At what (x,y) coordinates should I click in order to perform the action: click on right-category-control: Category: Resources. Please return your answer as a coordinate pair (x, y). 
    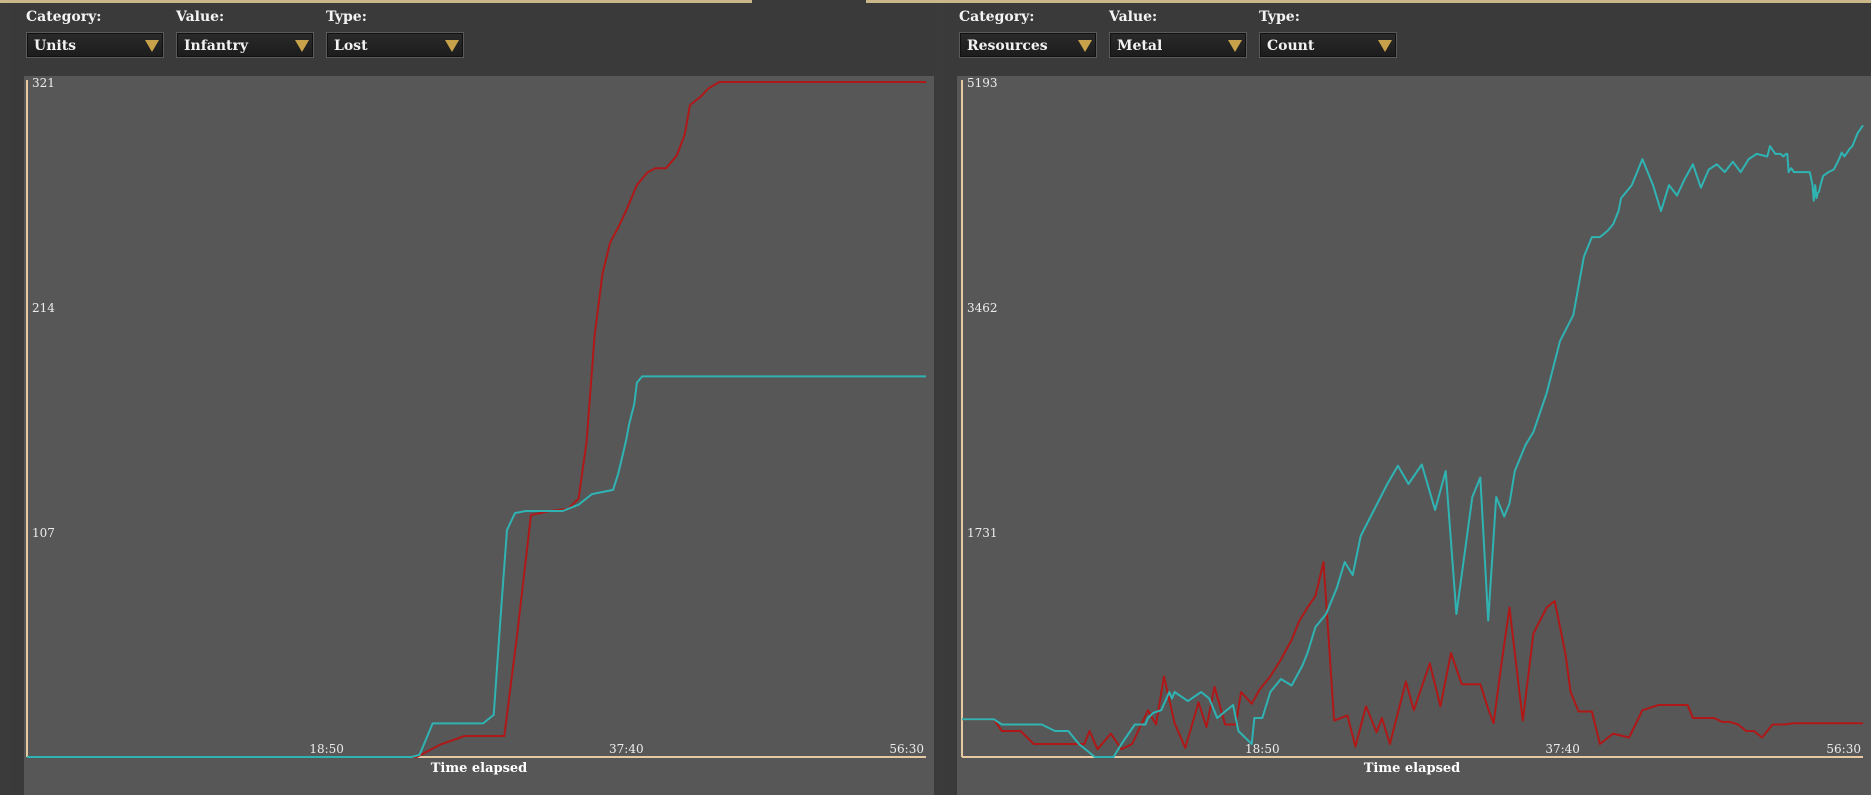
    Looking at the image, I should click on (1029, 33).